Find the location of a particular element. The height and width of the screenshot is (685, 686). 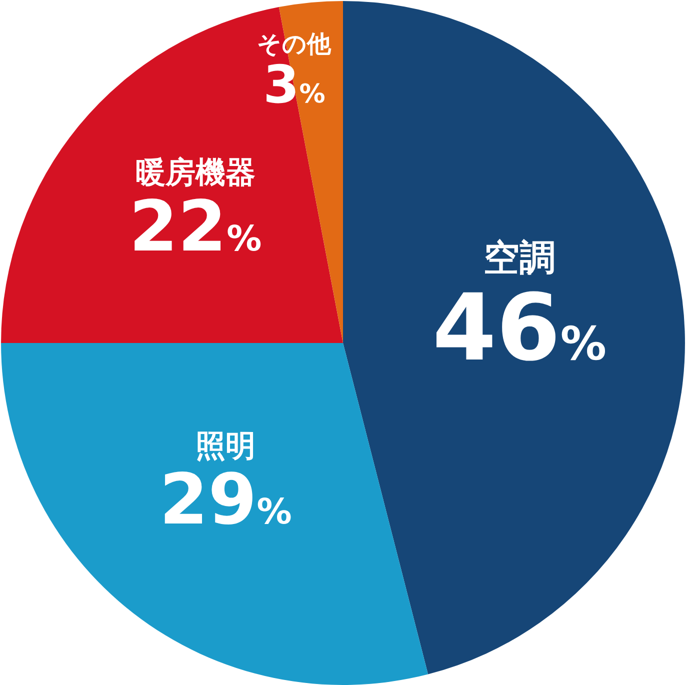

data-label: 3% is located at coordinates (294, 86).